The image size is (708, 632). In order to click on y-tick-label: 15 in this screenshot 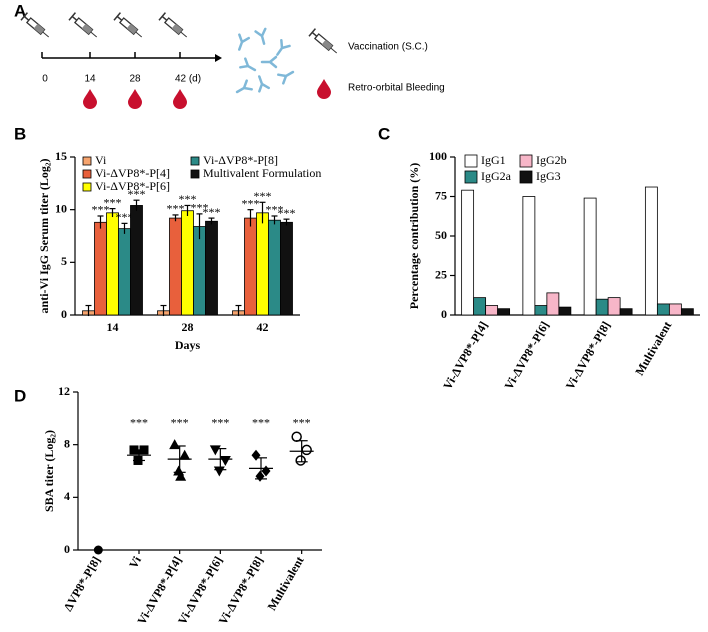, I will do `click(61, 156)`.